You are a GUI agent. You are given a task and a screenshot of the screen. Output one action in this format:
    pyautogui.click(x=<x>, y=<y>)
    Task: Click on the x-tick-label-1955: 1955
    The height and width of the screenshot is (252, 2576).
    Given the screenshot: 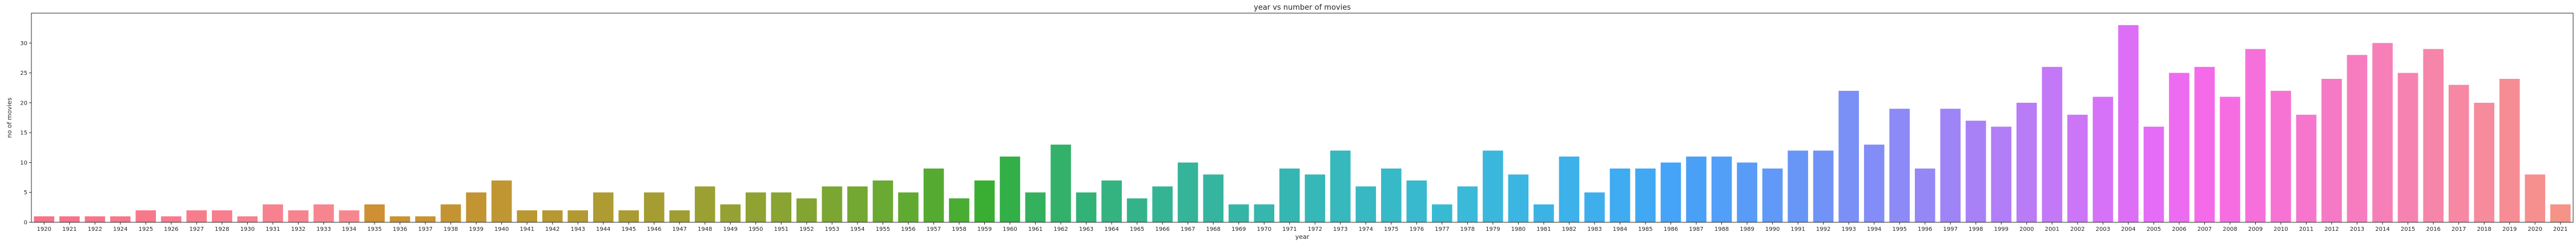 What is the action you would take?
    pyautogui.click(x=883, y=229)
    